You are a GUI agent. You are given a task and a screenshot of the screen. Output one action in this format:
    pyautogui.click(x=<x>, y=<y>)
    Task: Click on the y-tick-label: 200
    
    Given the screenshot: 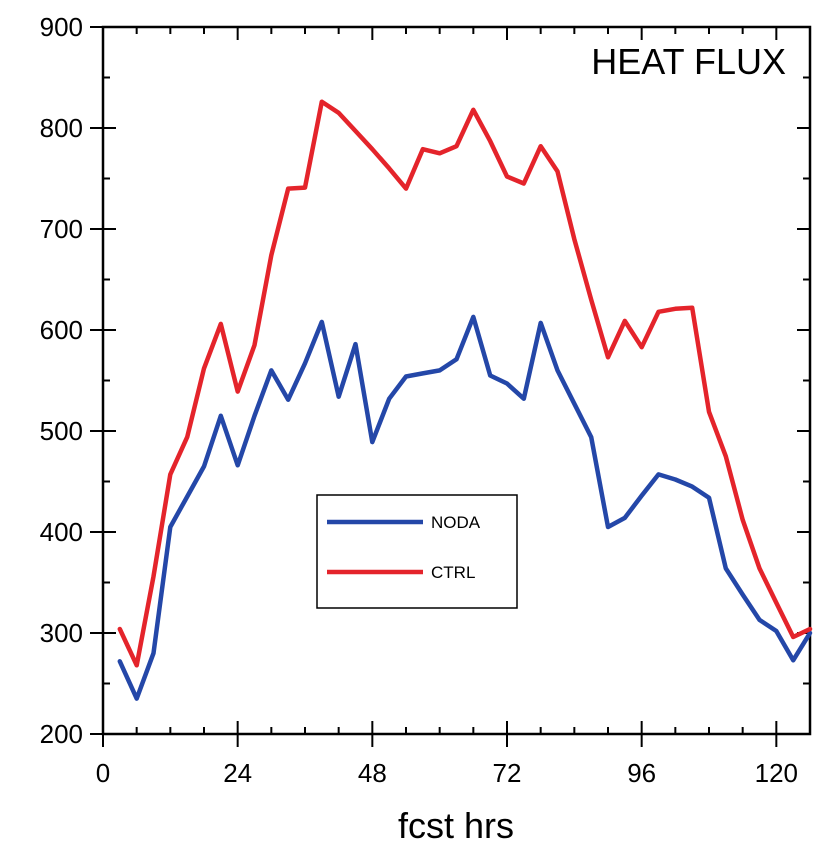 What is the action you would take?
    pyautogui.click(x=61, y=734)
    